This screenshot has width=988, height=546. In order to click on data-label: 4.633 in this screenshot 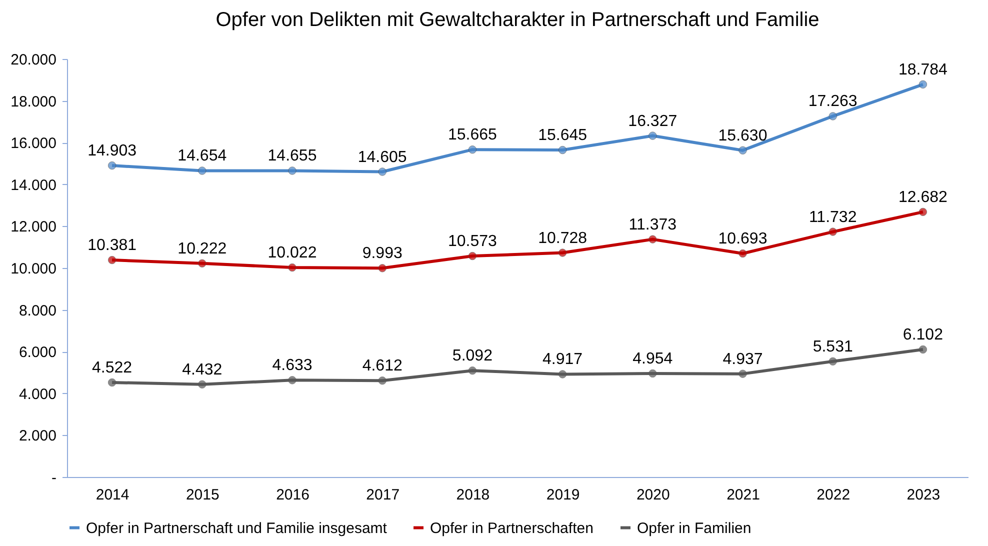, I will do `click(292, 365)`.